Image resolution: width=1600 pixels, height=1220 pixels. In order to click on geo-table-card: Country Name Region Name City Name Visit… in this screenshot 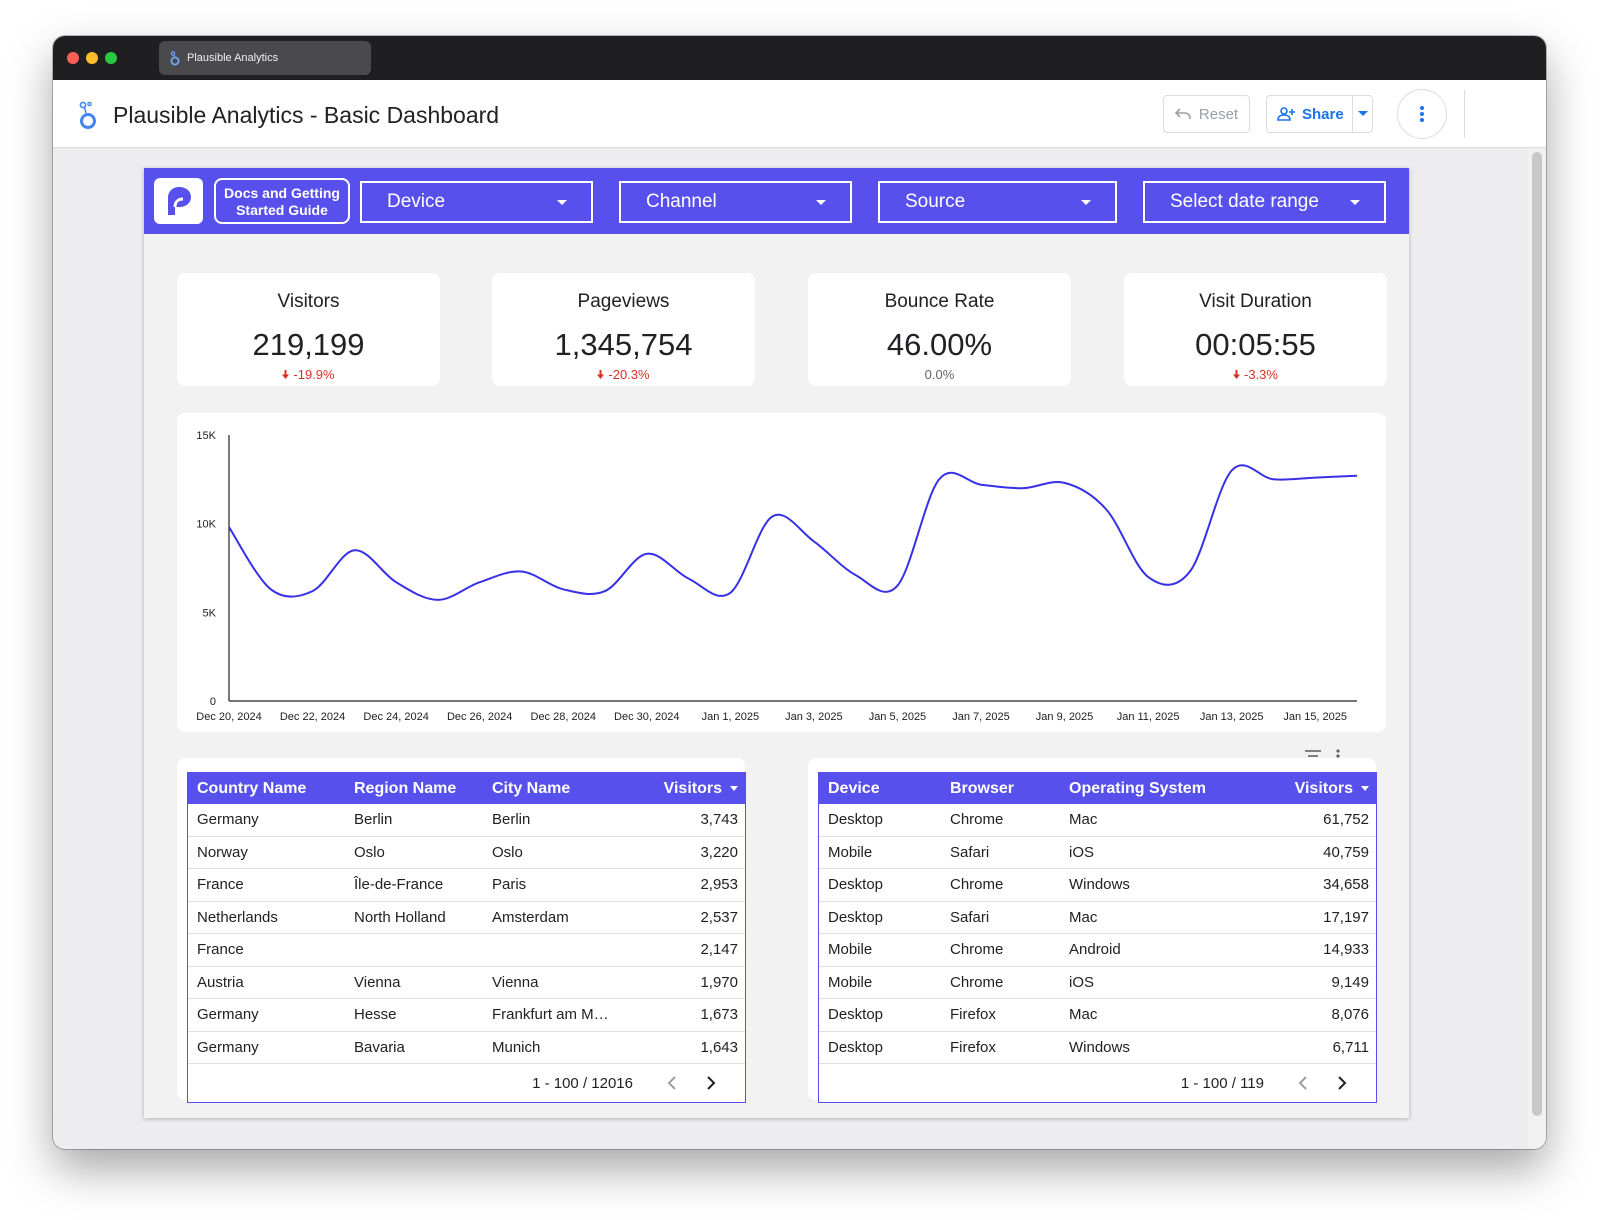, I will do `click(461, 930)`.